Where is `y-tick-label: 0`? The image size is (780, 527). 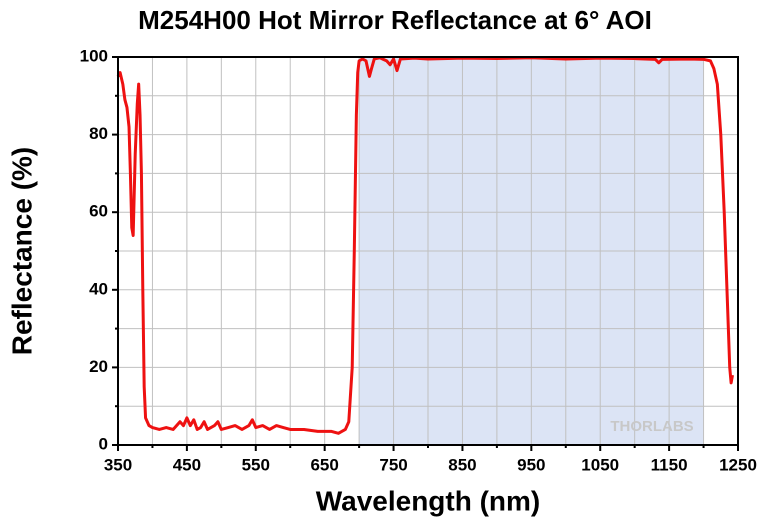 y-tick-label: 0 is located at coordinates (103, 443).